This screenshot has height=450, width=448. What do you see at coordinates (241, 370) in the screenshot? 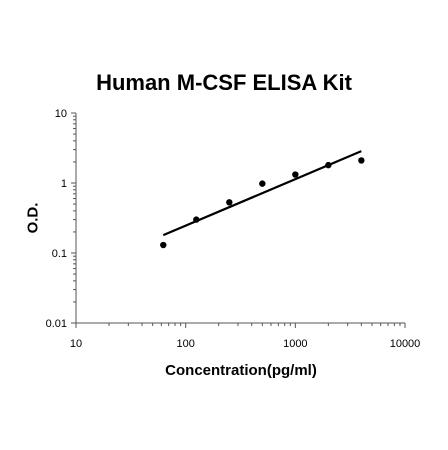
I see `x-axis-label: Concentration(pg/ml)` at bounding box center [241, 370].